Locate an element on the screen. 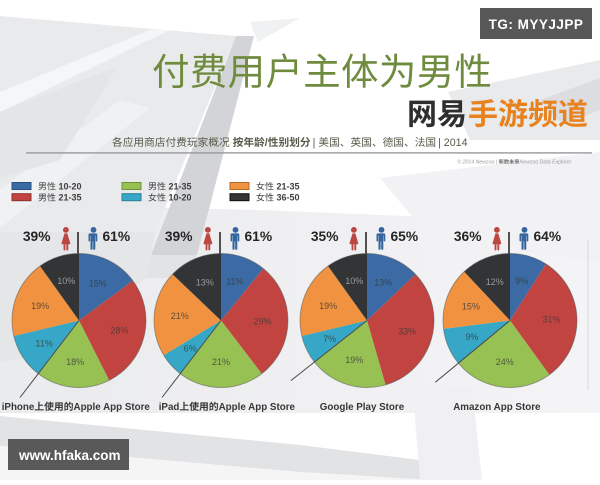 This screenshot has height=485, width=600. svg-text: 33% is located at coordinates (407, 332).